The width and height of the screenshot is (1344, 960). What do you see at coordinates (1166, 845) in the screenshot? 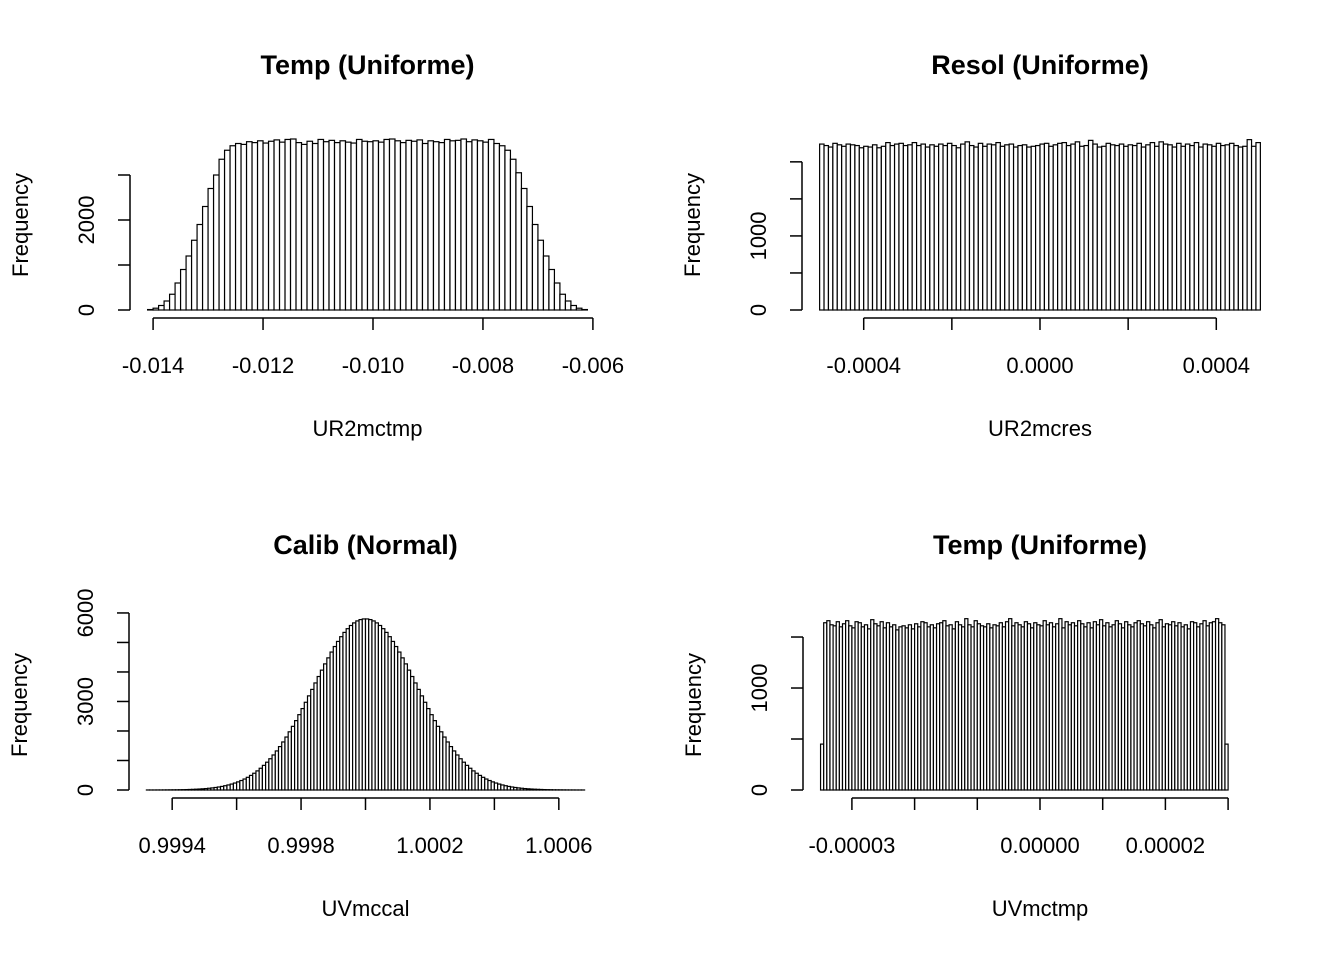
I see `x-tick-label: 0.00002` at bounding box center [1166, 845].